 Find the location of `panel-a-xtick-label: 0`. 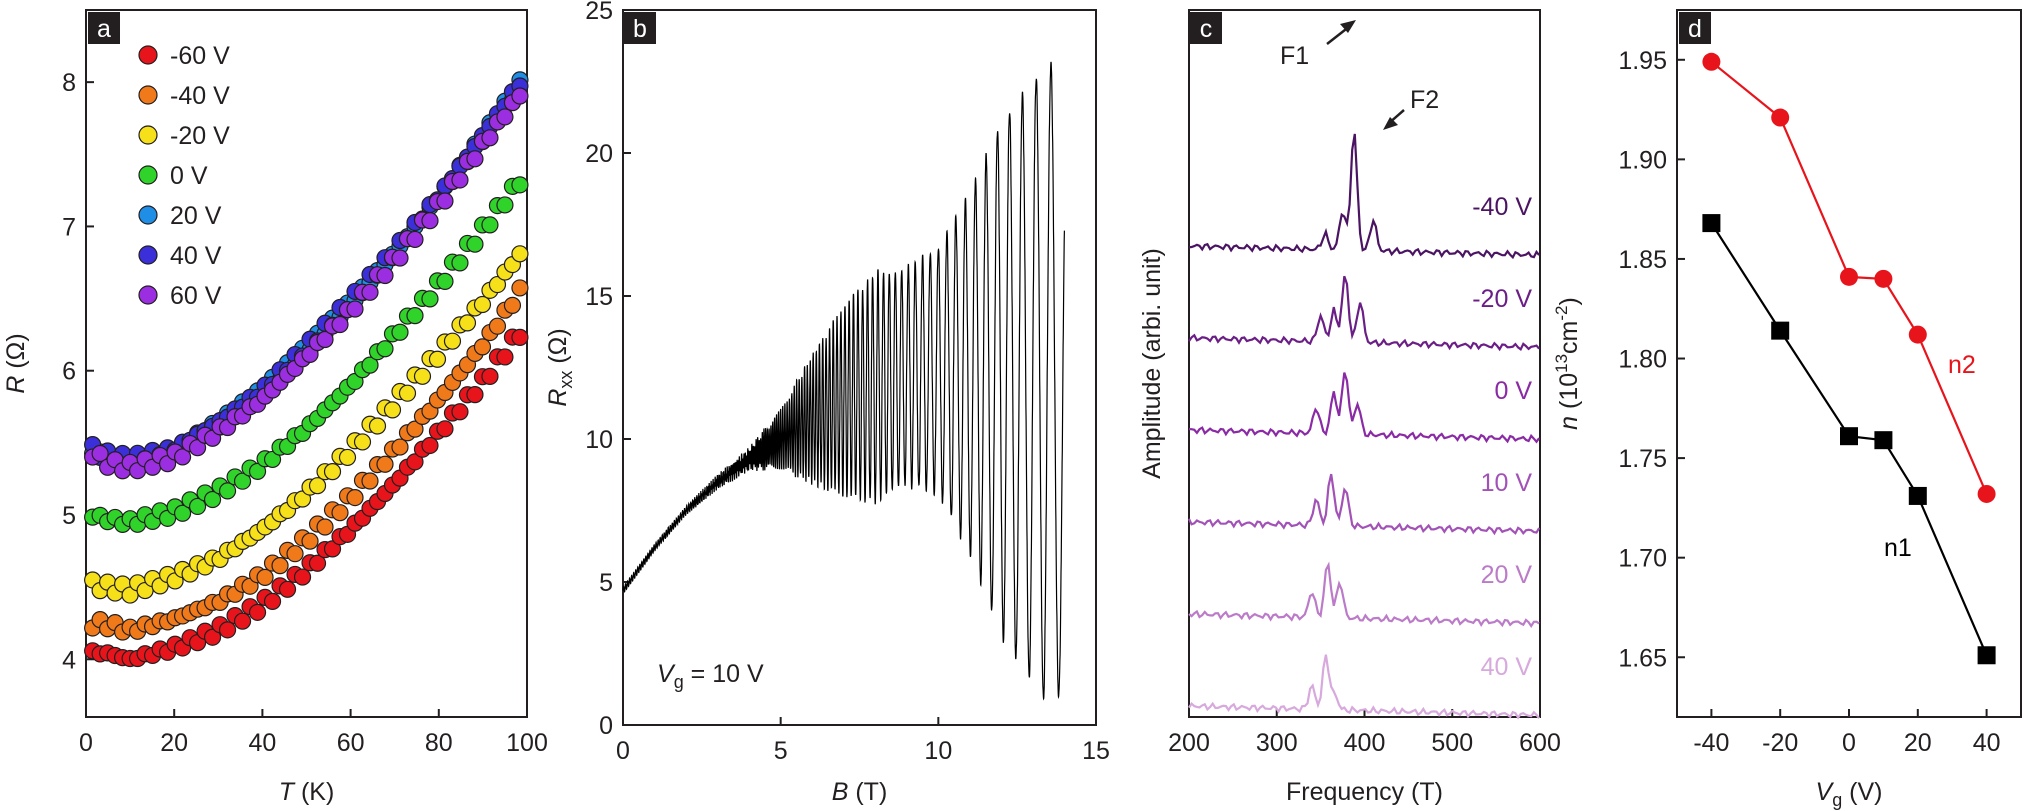

panel-a-xtick-label: 0 is located at coordinates (86, 743).